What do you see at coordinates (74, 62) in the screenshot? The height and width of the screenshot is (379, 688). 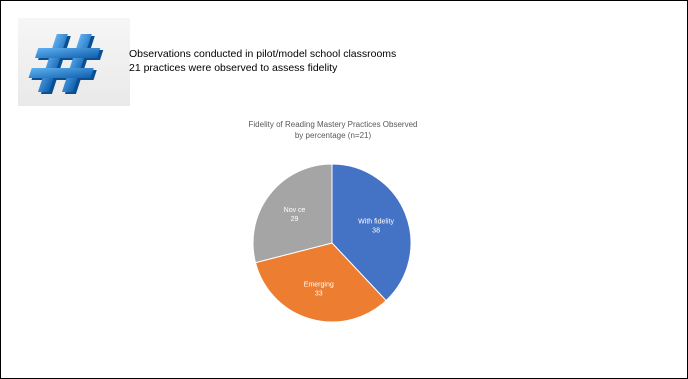 I see `hashtag-icon` at bounding box center [74, 62].